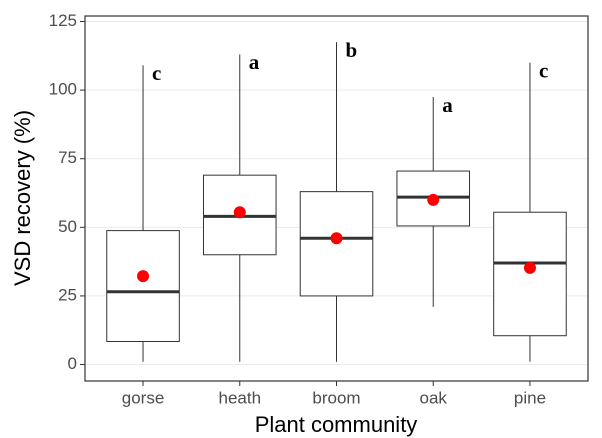  I want to click on x-tick-label: oak, so click(434, 397).